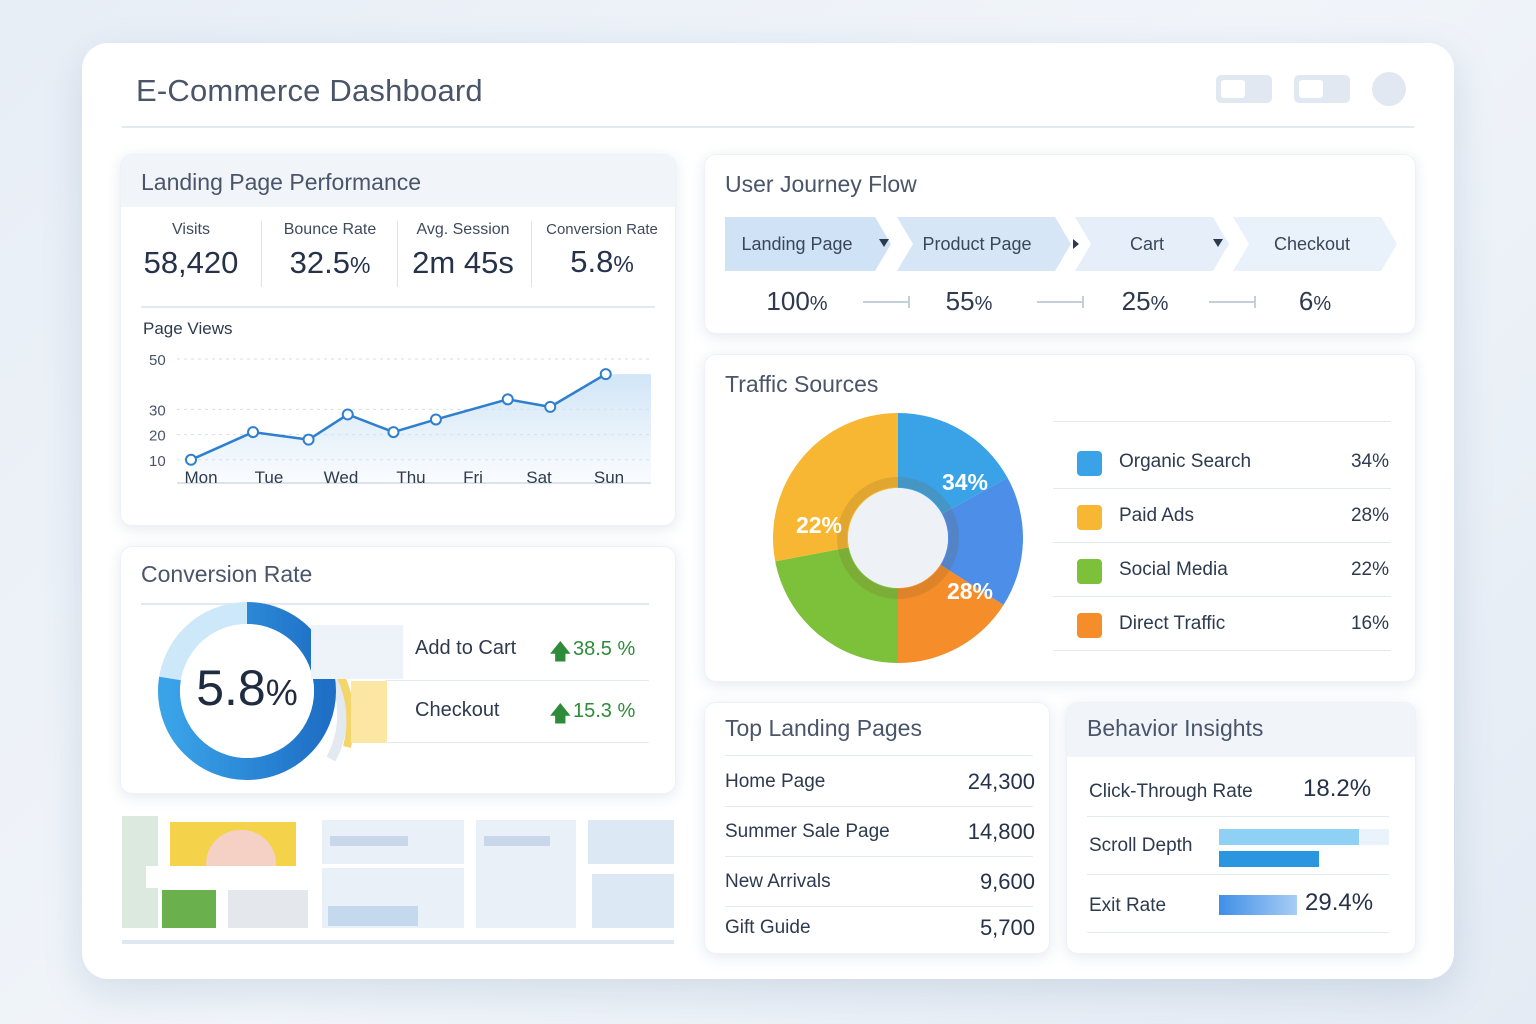 Image resolution: width=1536 pixels, height=1024 pixels. I want to click on conversion-rate-title: Conversion Rate, so click(227, 574).